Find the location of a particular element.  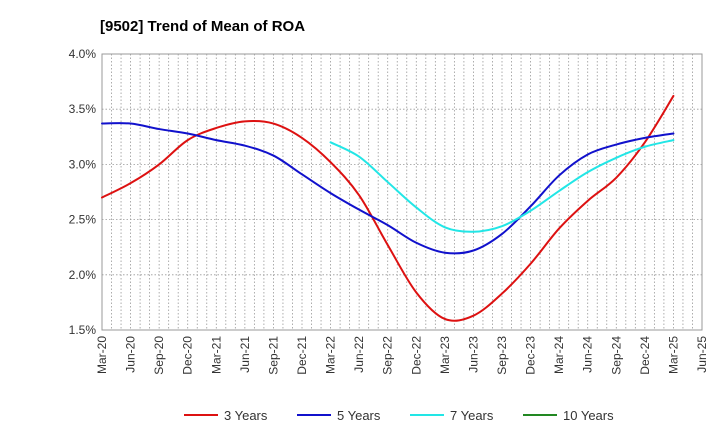

x-tick-label: Sep-20 is located at coordinates (159, 355).